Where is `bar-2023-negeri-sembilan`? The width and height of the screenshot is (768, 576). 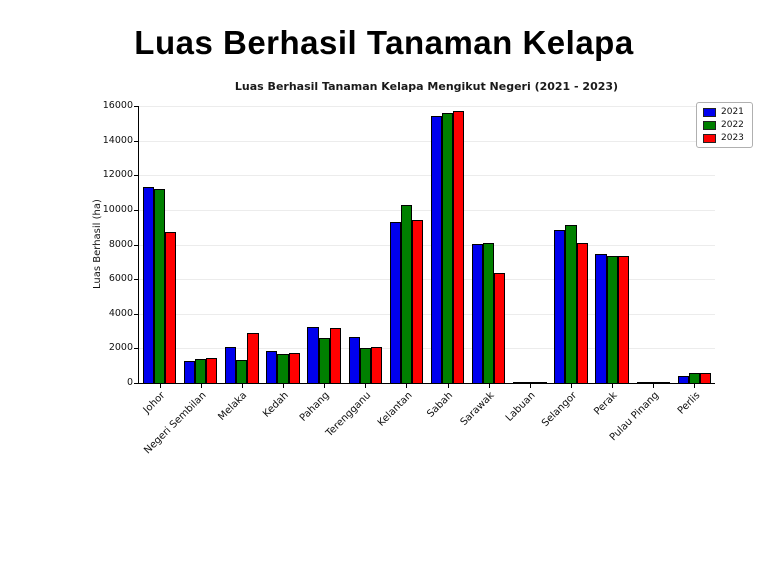 bar-2023-negeri-sembilan is located at coordinates (212, 370).